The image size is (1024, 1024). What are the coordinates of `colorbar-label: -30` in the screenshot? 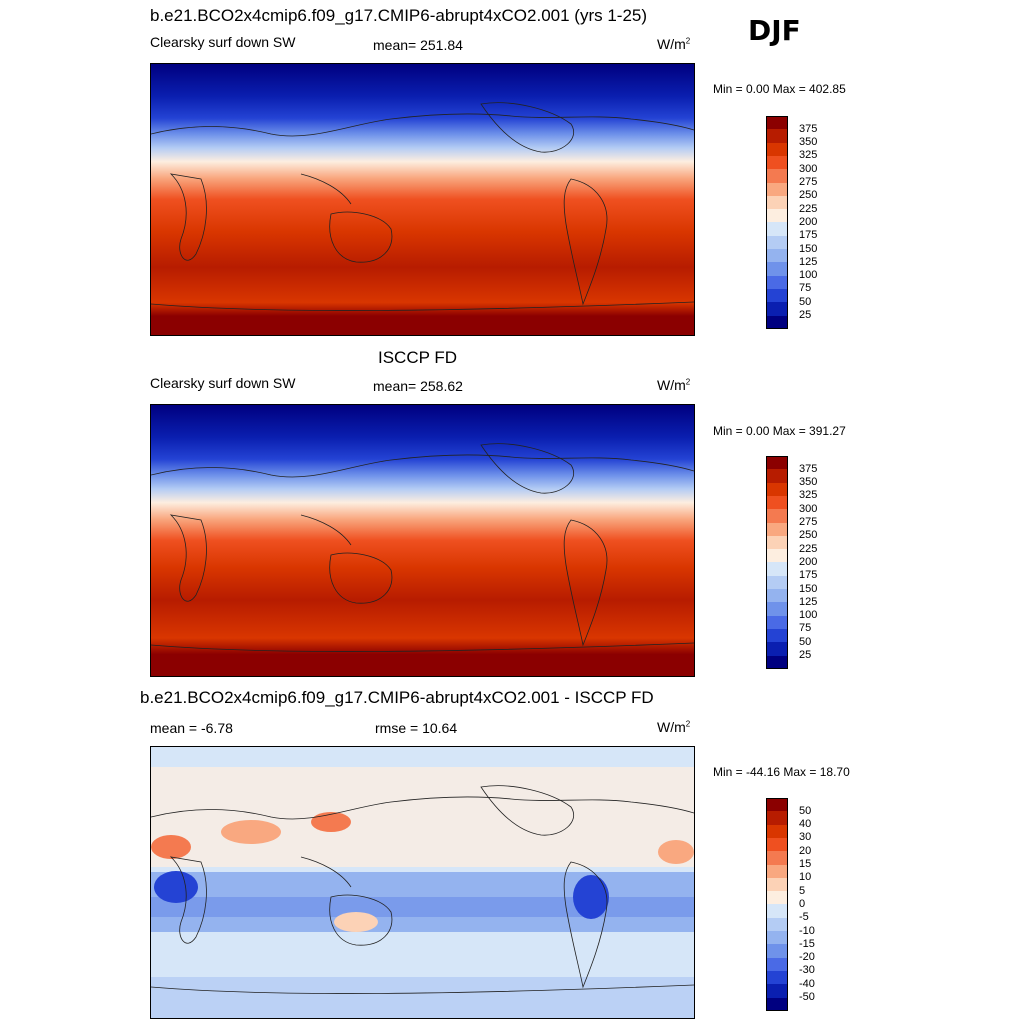 It's located at (807, 970).